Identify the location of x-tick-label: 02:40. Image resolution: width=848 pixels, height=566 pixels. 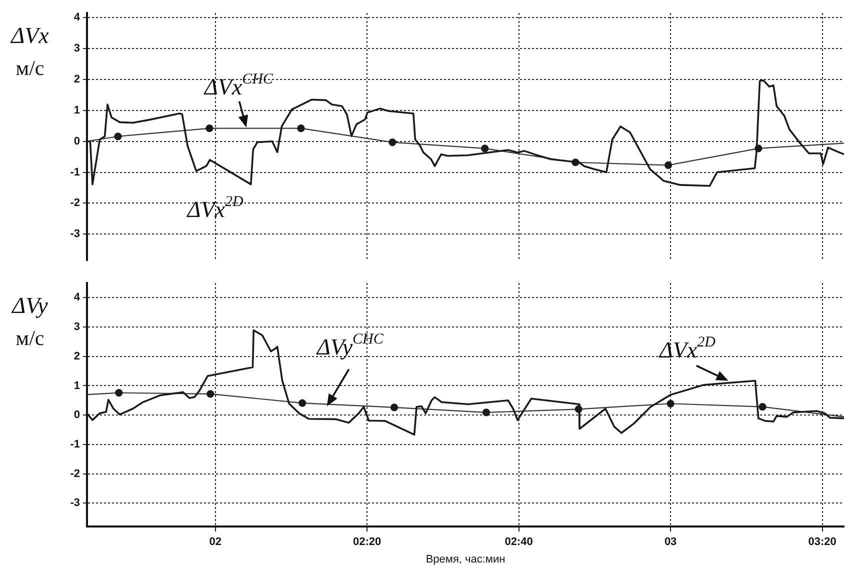
(518, 542).